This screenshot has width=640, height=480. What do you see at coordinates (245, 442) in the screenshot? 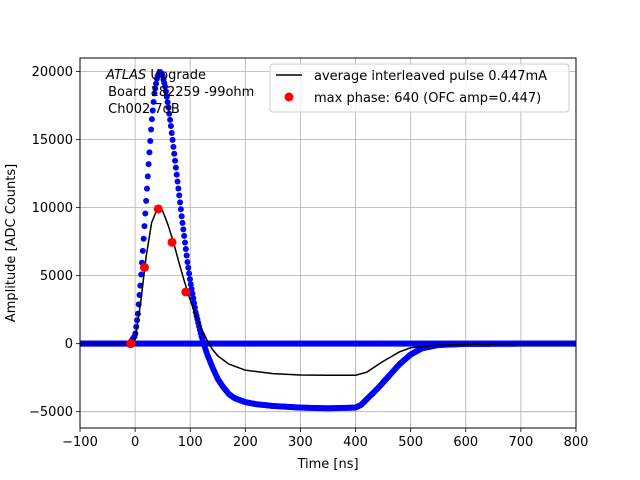
I see `x-tick-label: 200` at bounding box center [245, 442].